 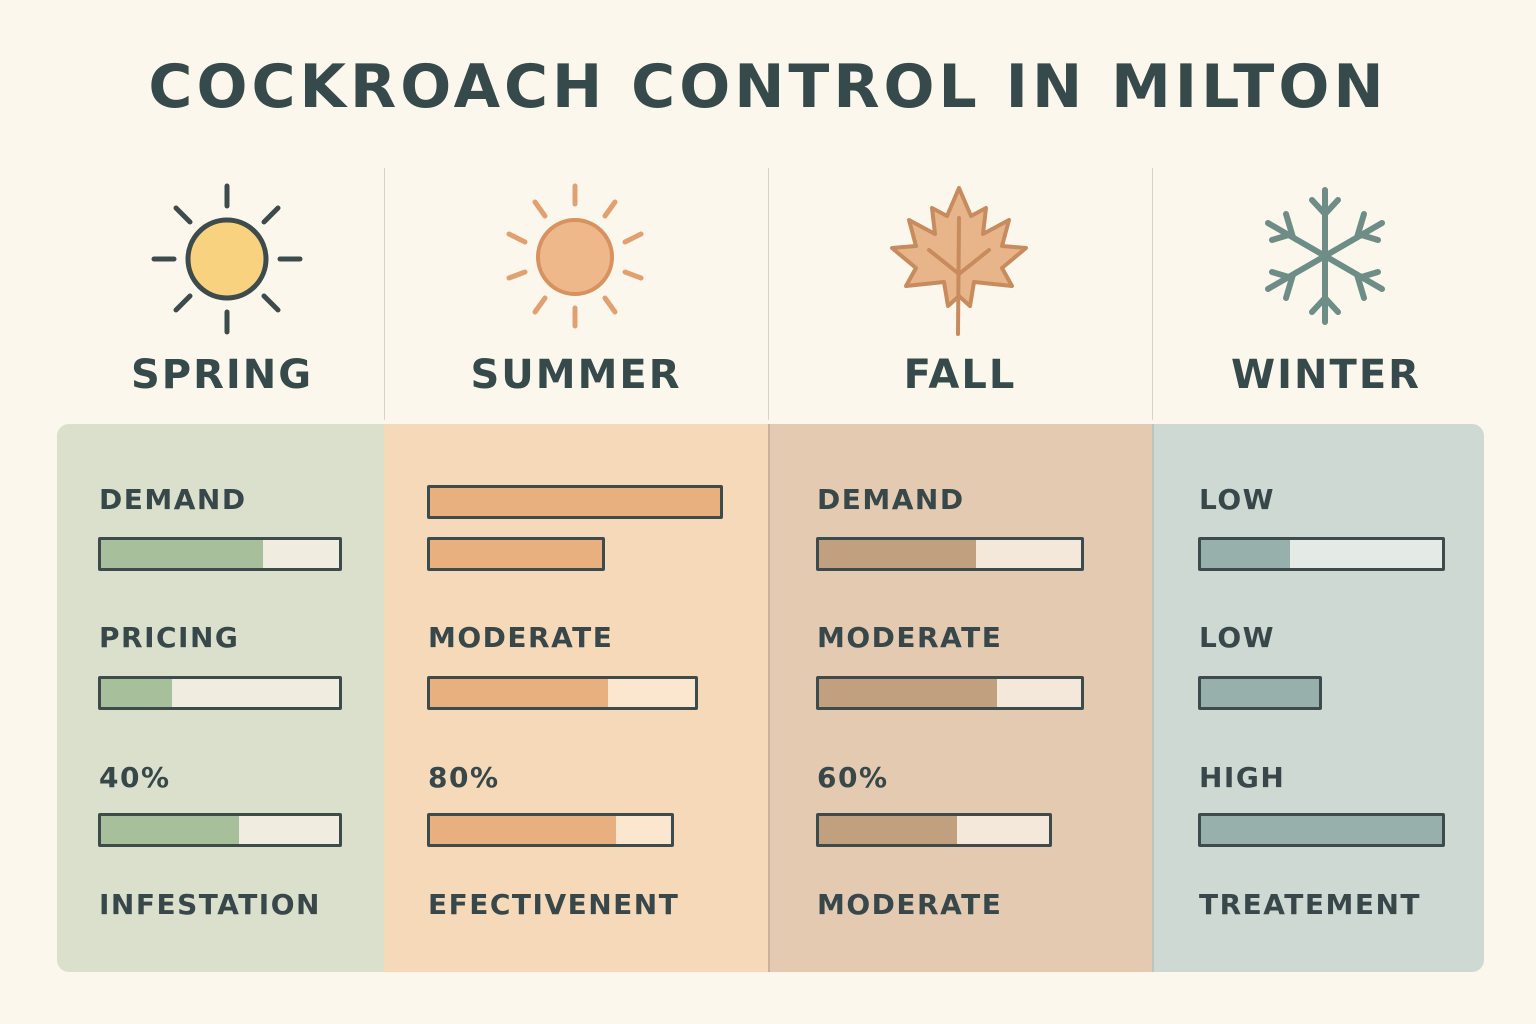 I want to click on winter-first-bar, so click(x=1321, y=554).